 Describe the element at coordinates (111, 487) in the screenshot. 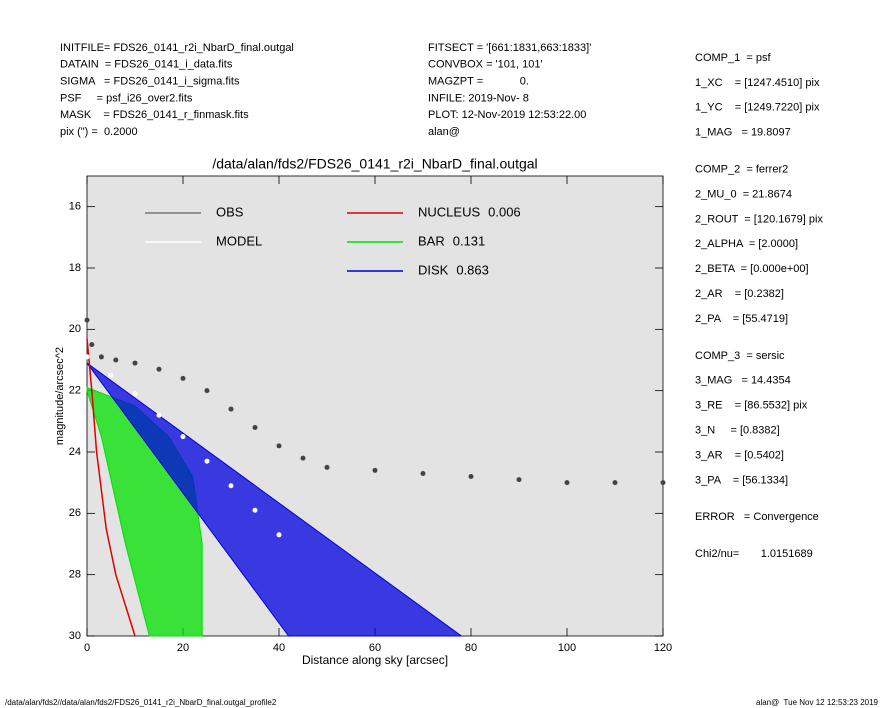

I see `model-line` at that location.